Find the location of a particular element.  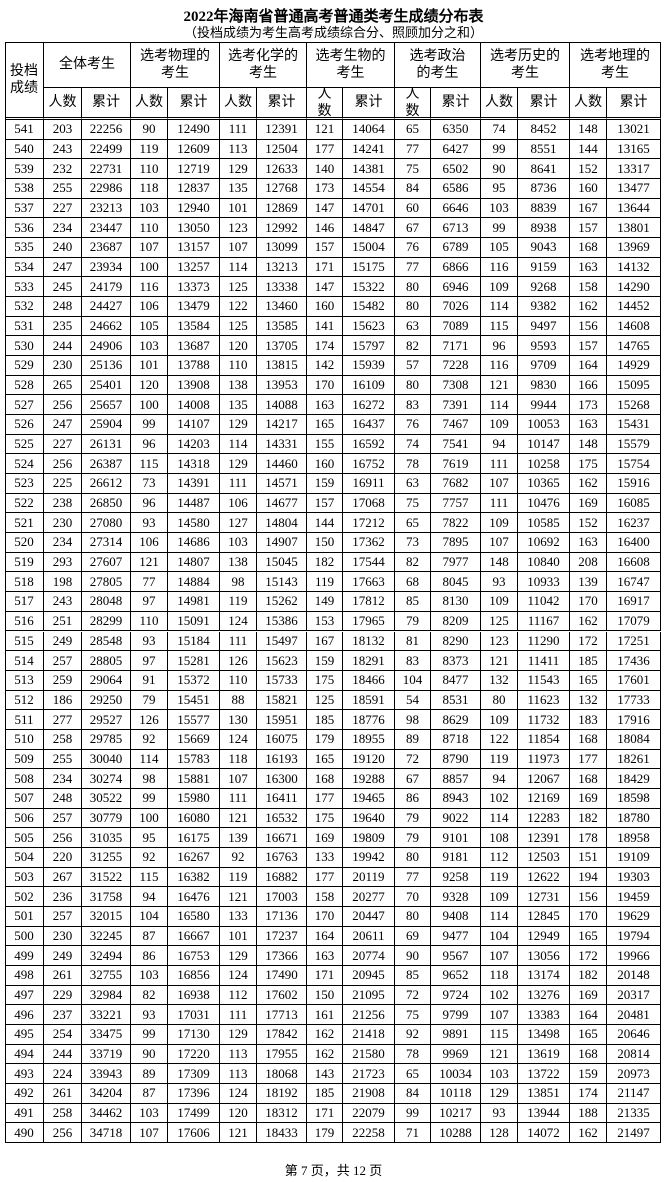

header-cell: 选考化学的考生 is located at coordinates (263, 65).